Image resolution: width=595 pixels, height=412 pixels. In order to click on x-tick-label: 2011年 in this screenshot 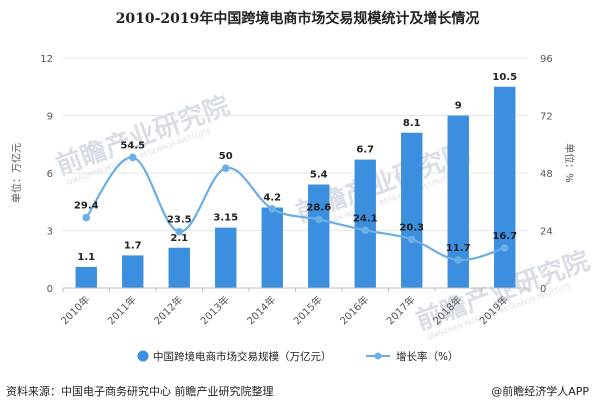, I will do `click(122, 310)`.